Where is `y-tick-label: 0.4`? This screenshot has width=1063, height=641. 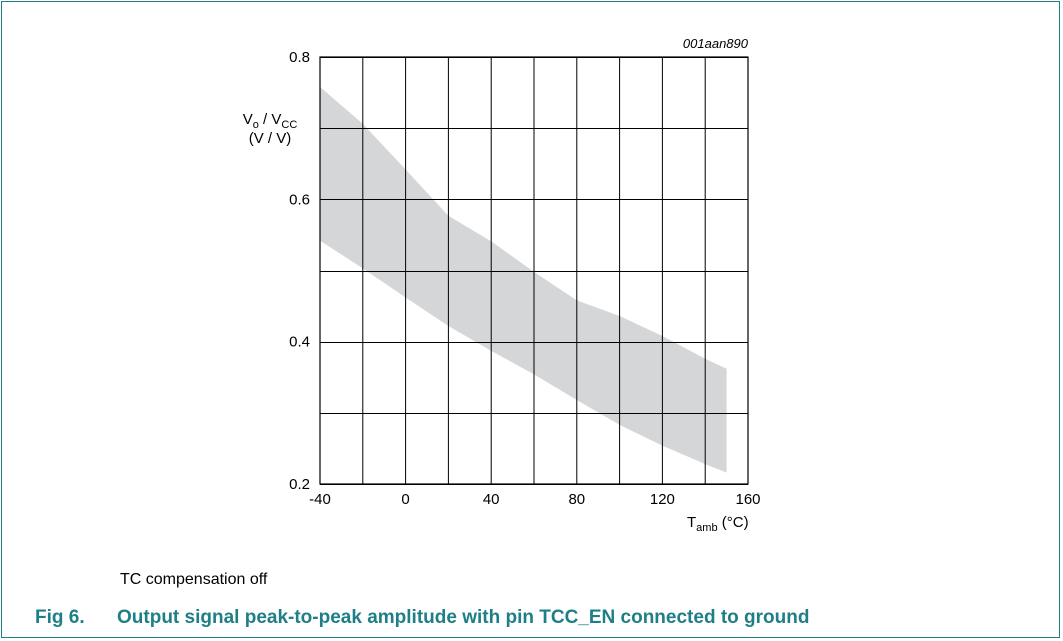
y-tick-label: 0.4 is located at coordinates (299, 342).